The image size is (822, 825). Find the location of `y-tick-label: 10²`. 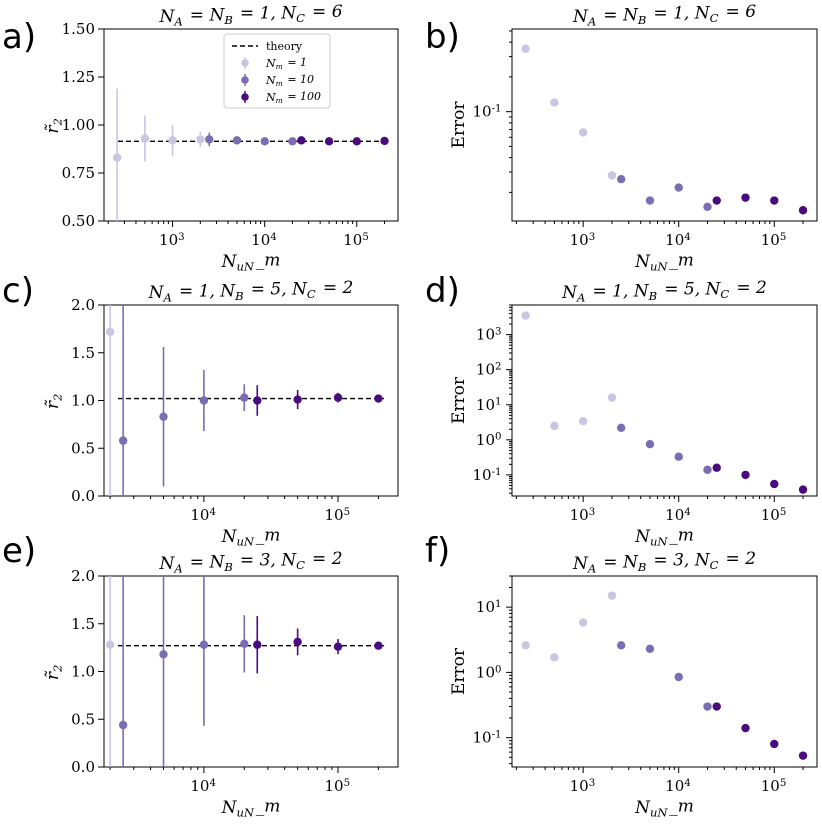

y-tick-label: 10² is located at coordinates (489, 371).